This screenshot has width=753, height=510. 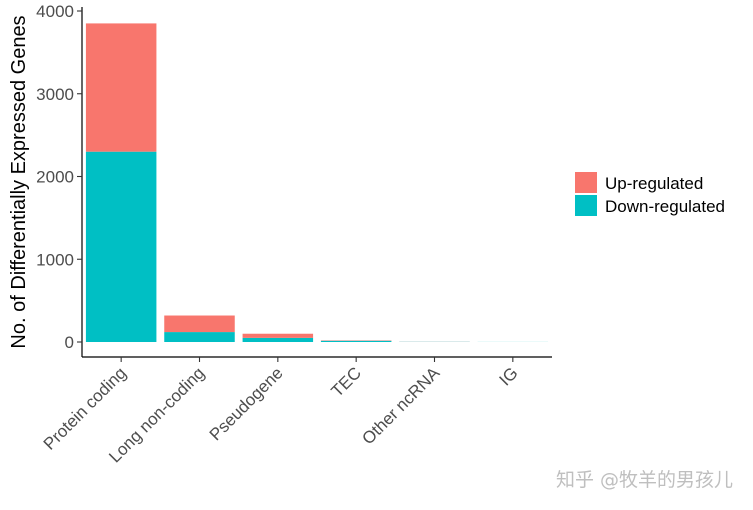 What do you see at coordinates (586, 205) in the screenshot?
I see `legend-key-down-regulated` at bounding box center [586, 205].